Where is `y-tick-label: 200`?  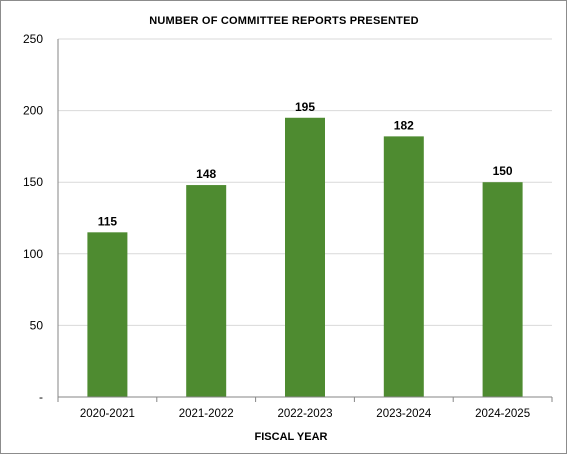
y-tick-label: 200 is located at coordinates (33, 111).